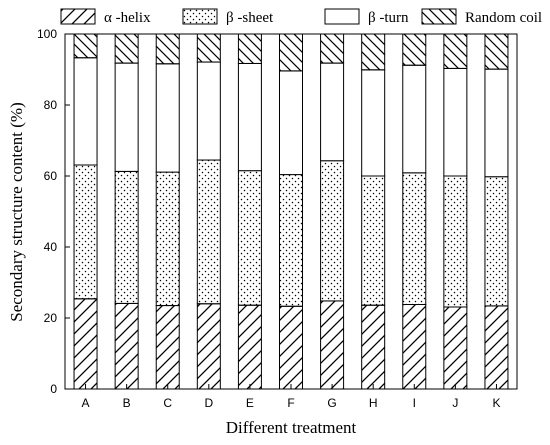 This screenshot has width=550, height=445. I want to click on x-tick-label-k: K, so click(496, 403).